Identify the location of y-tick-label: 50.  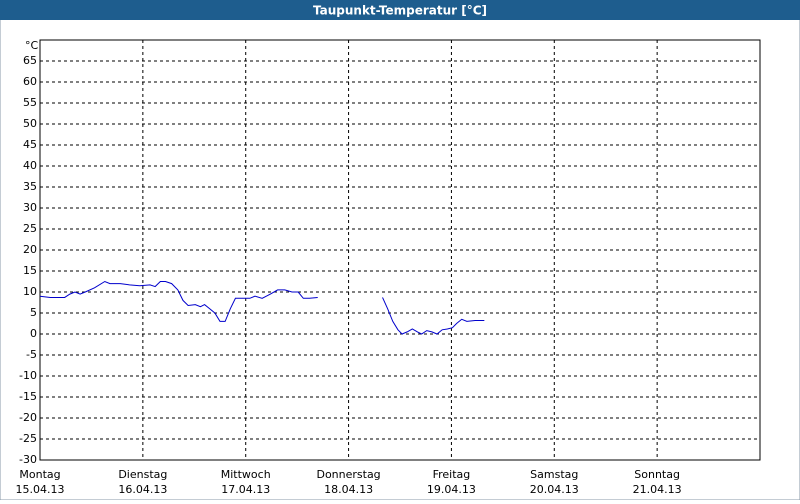
(30, 123).